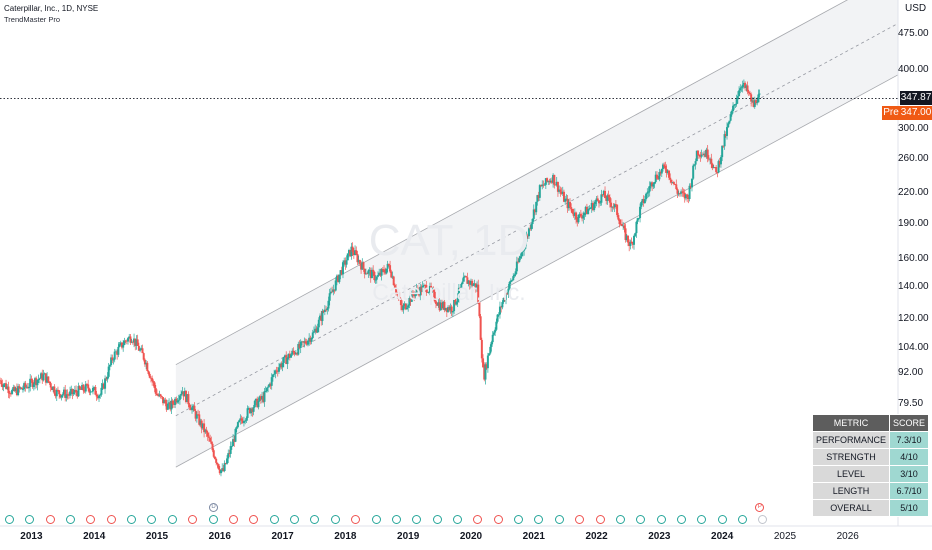 This screenshot has height=550, width=932. What do you see at coordinates (760, 507) in the screenshot?
I see `split-marker-icon: P` at bounding box center [760, 507].